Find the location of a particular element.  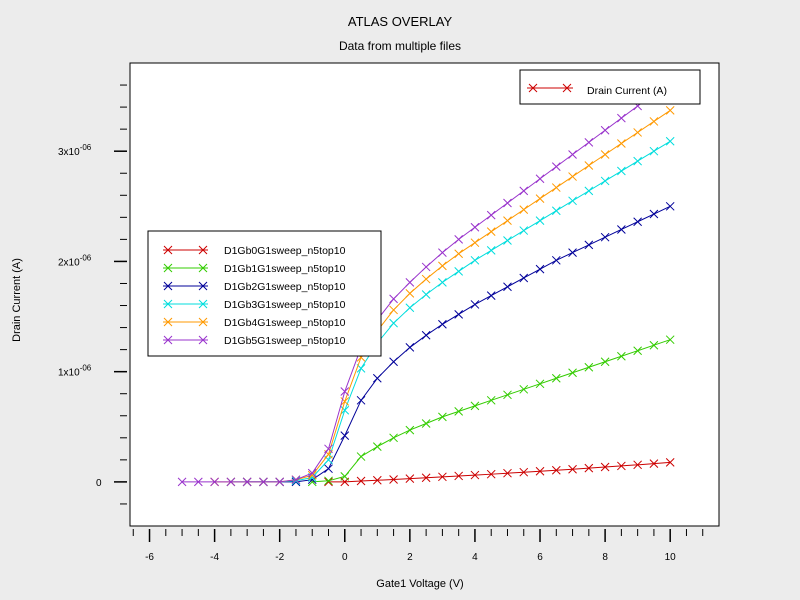

x-tick-label: 4 is located at coordinates (475, 557).